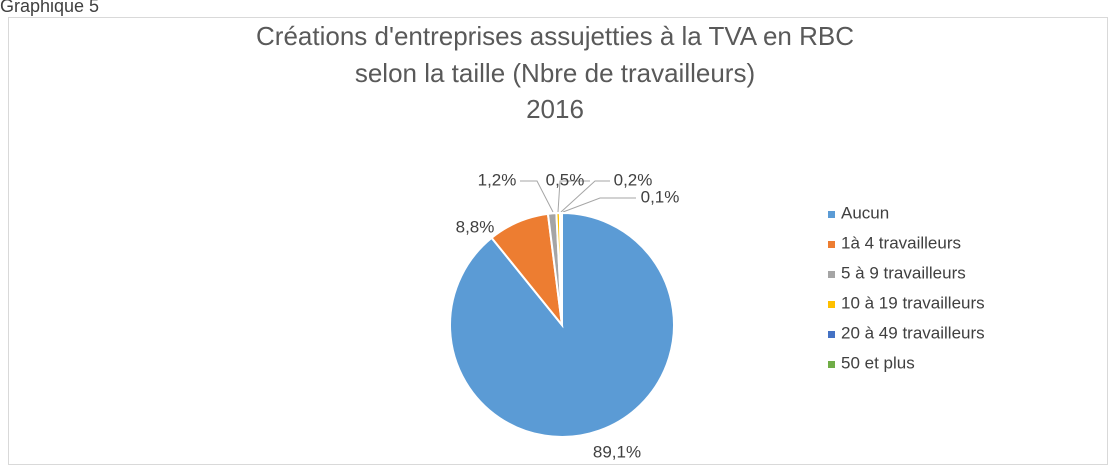 The height and width of the screenshot is (465, 1109). Describe the element at coordinates (913, 302) in the screenshot. I see `legend-label: 10 à 19 travailleurs` at that location.